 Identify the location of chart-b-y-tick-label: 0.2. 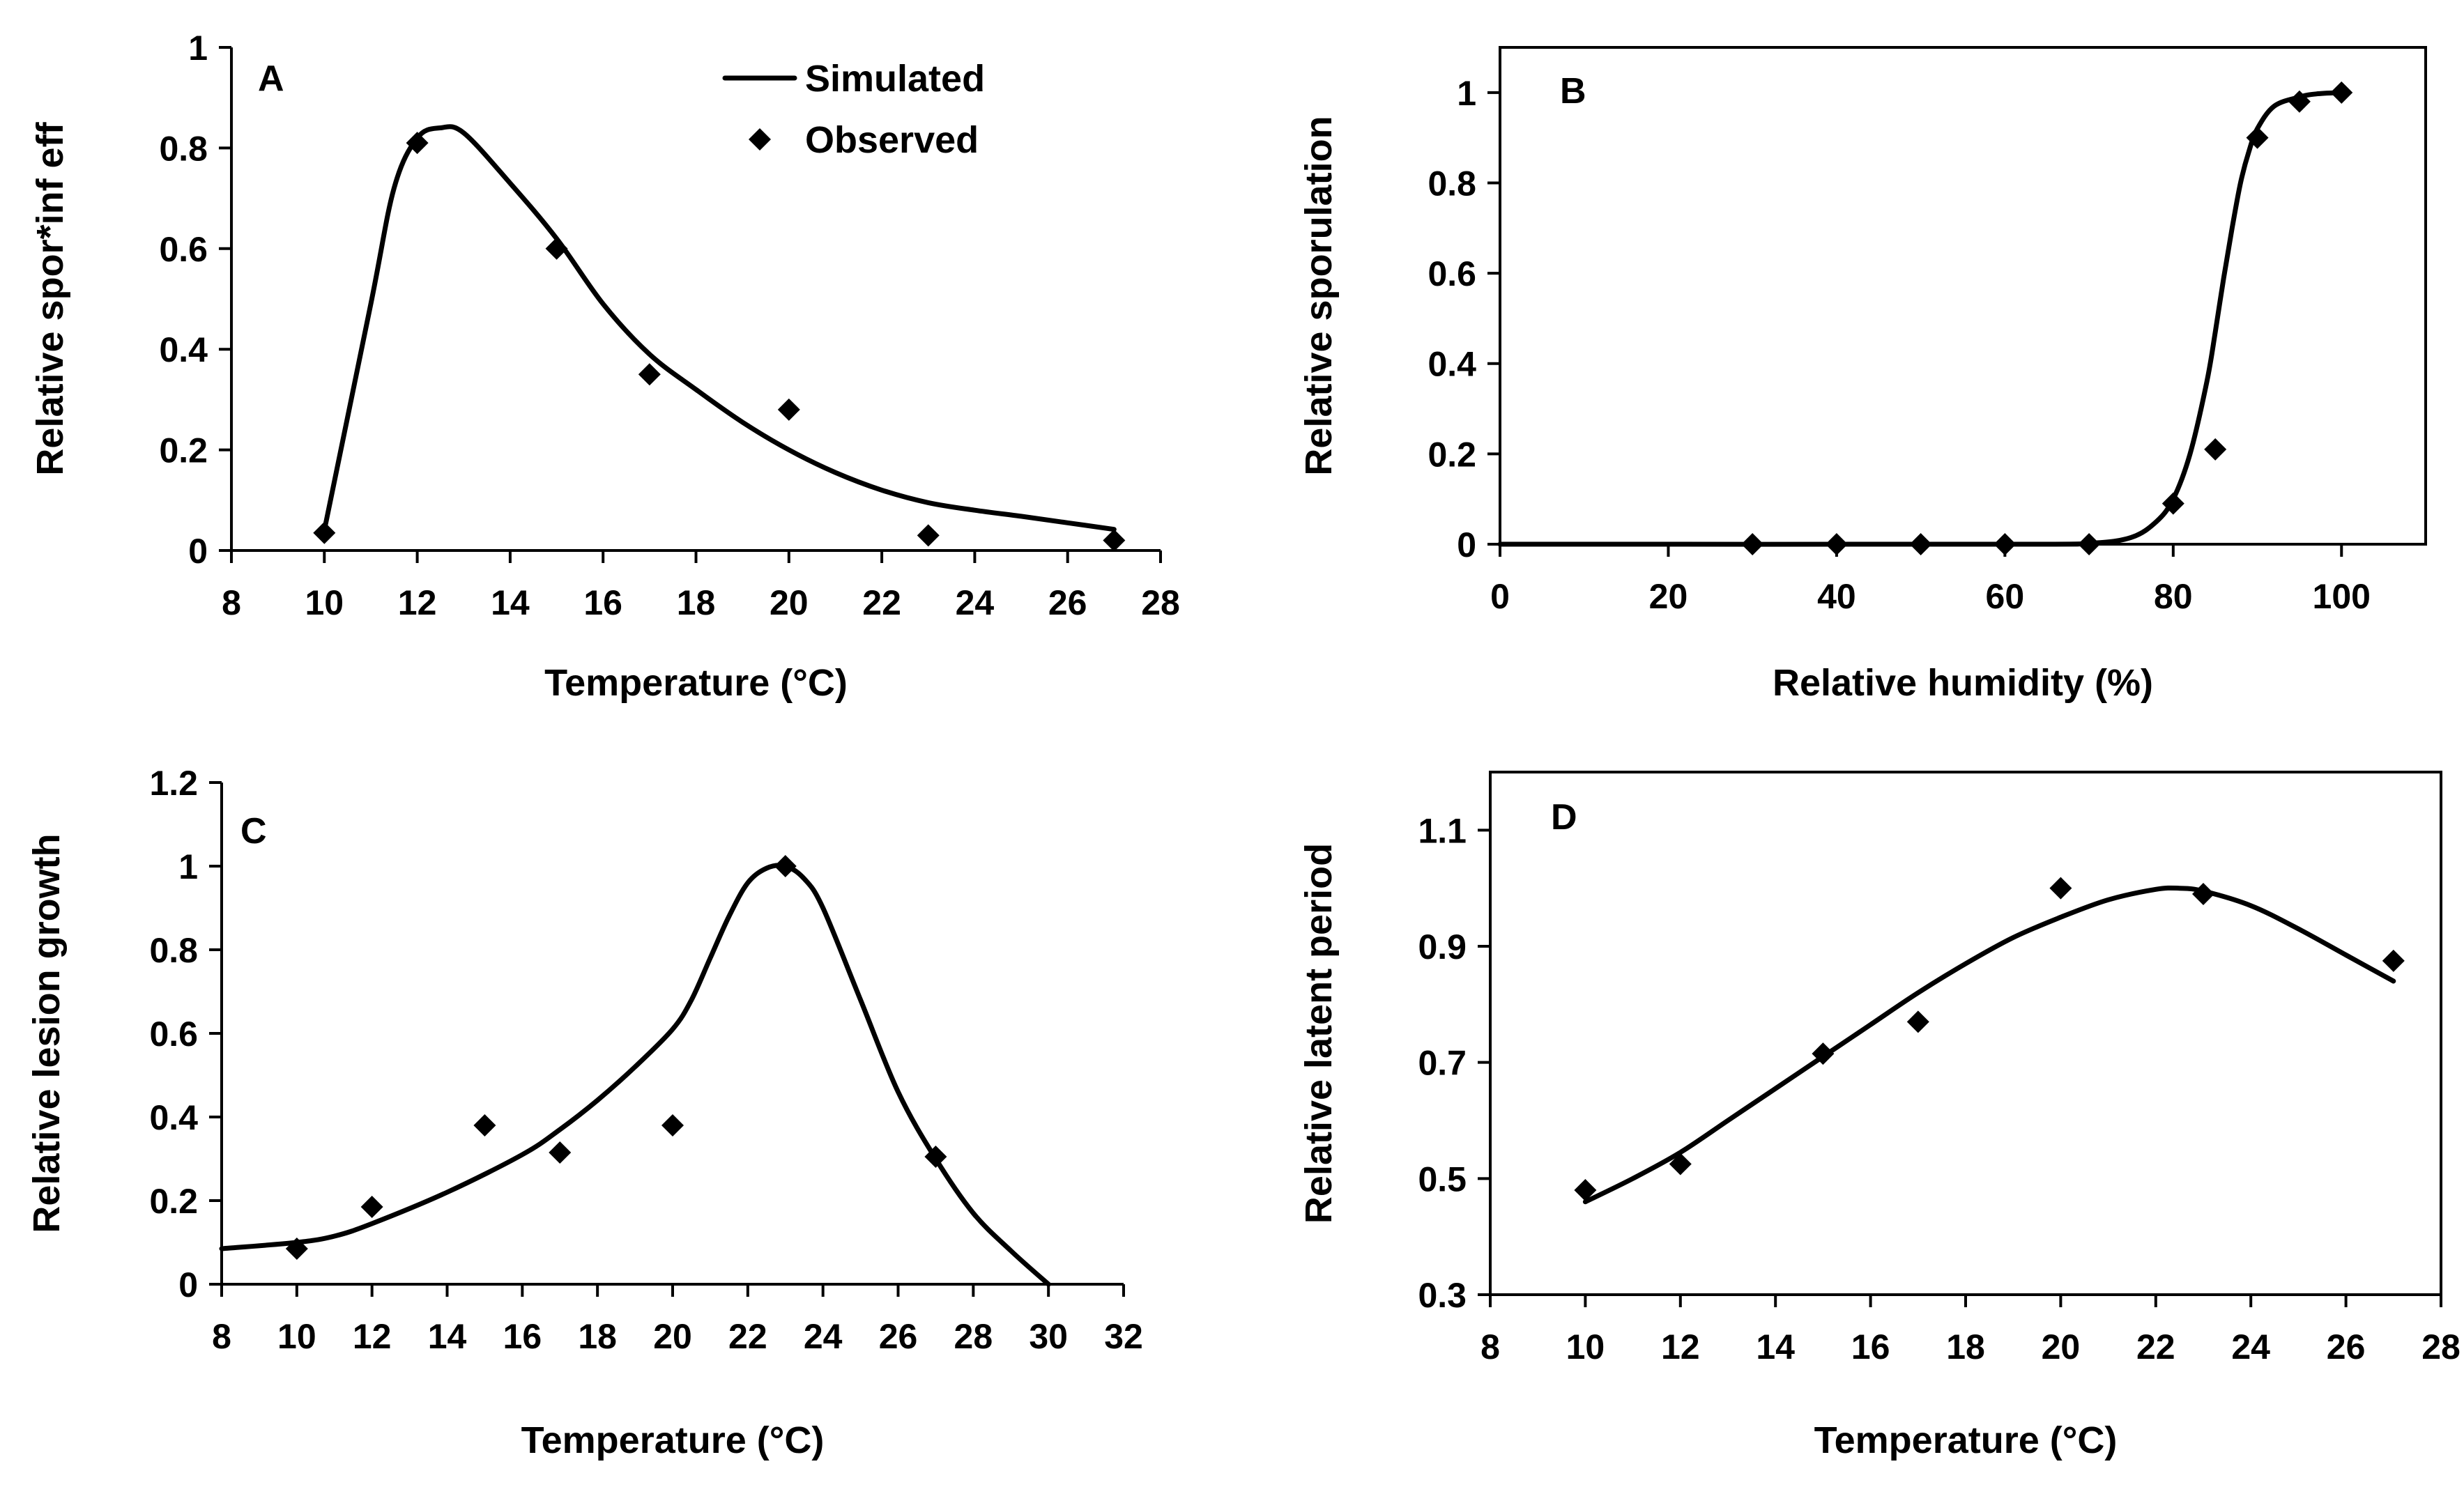
(1452, 454).